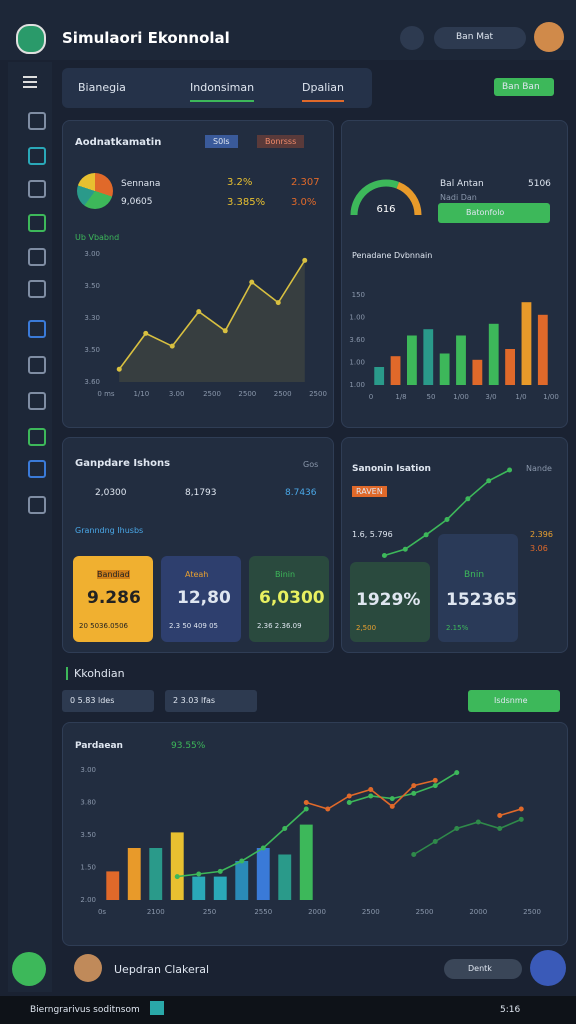  I want to click on gauge-label: 616, so click(385, 209).